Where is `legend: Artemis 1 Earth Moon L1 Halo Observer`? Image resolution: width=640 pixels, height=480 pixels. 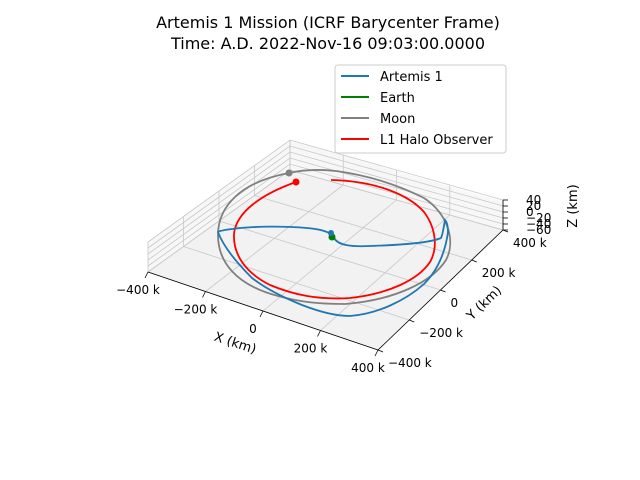 legend: Artemis 1 Earth Moon L1 Halo Observer is located at coordinates (420, 109).